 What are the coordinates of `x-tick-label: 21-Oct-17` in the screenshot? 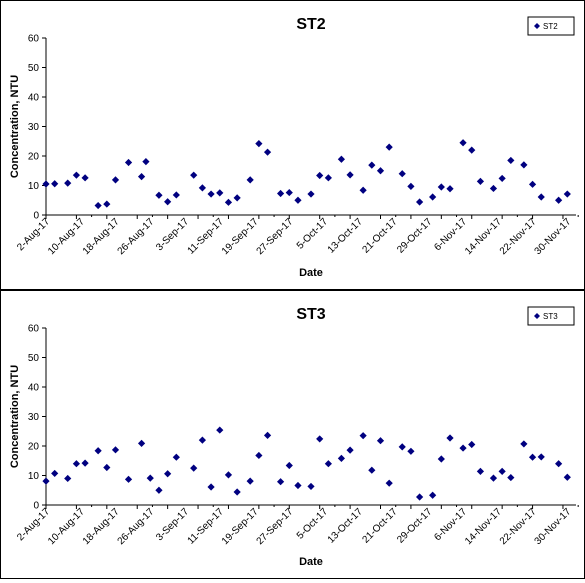 It's located at (380, 236).